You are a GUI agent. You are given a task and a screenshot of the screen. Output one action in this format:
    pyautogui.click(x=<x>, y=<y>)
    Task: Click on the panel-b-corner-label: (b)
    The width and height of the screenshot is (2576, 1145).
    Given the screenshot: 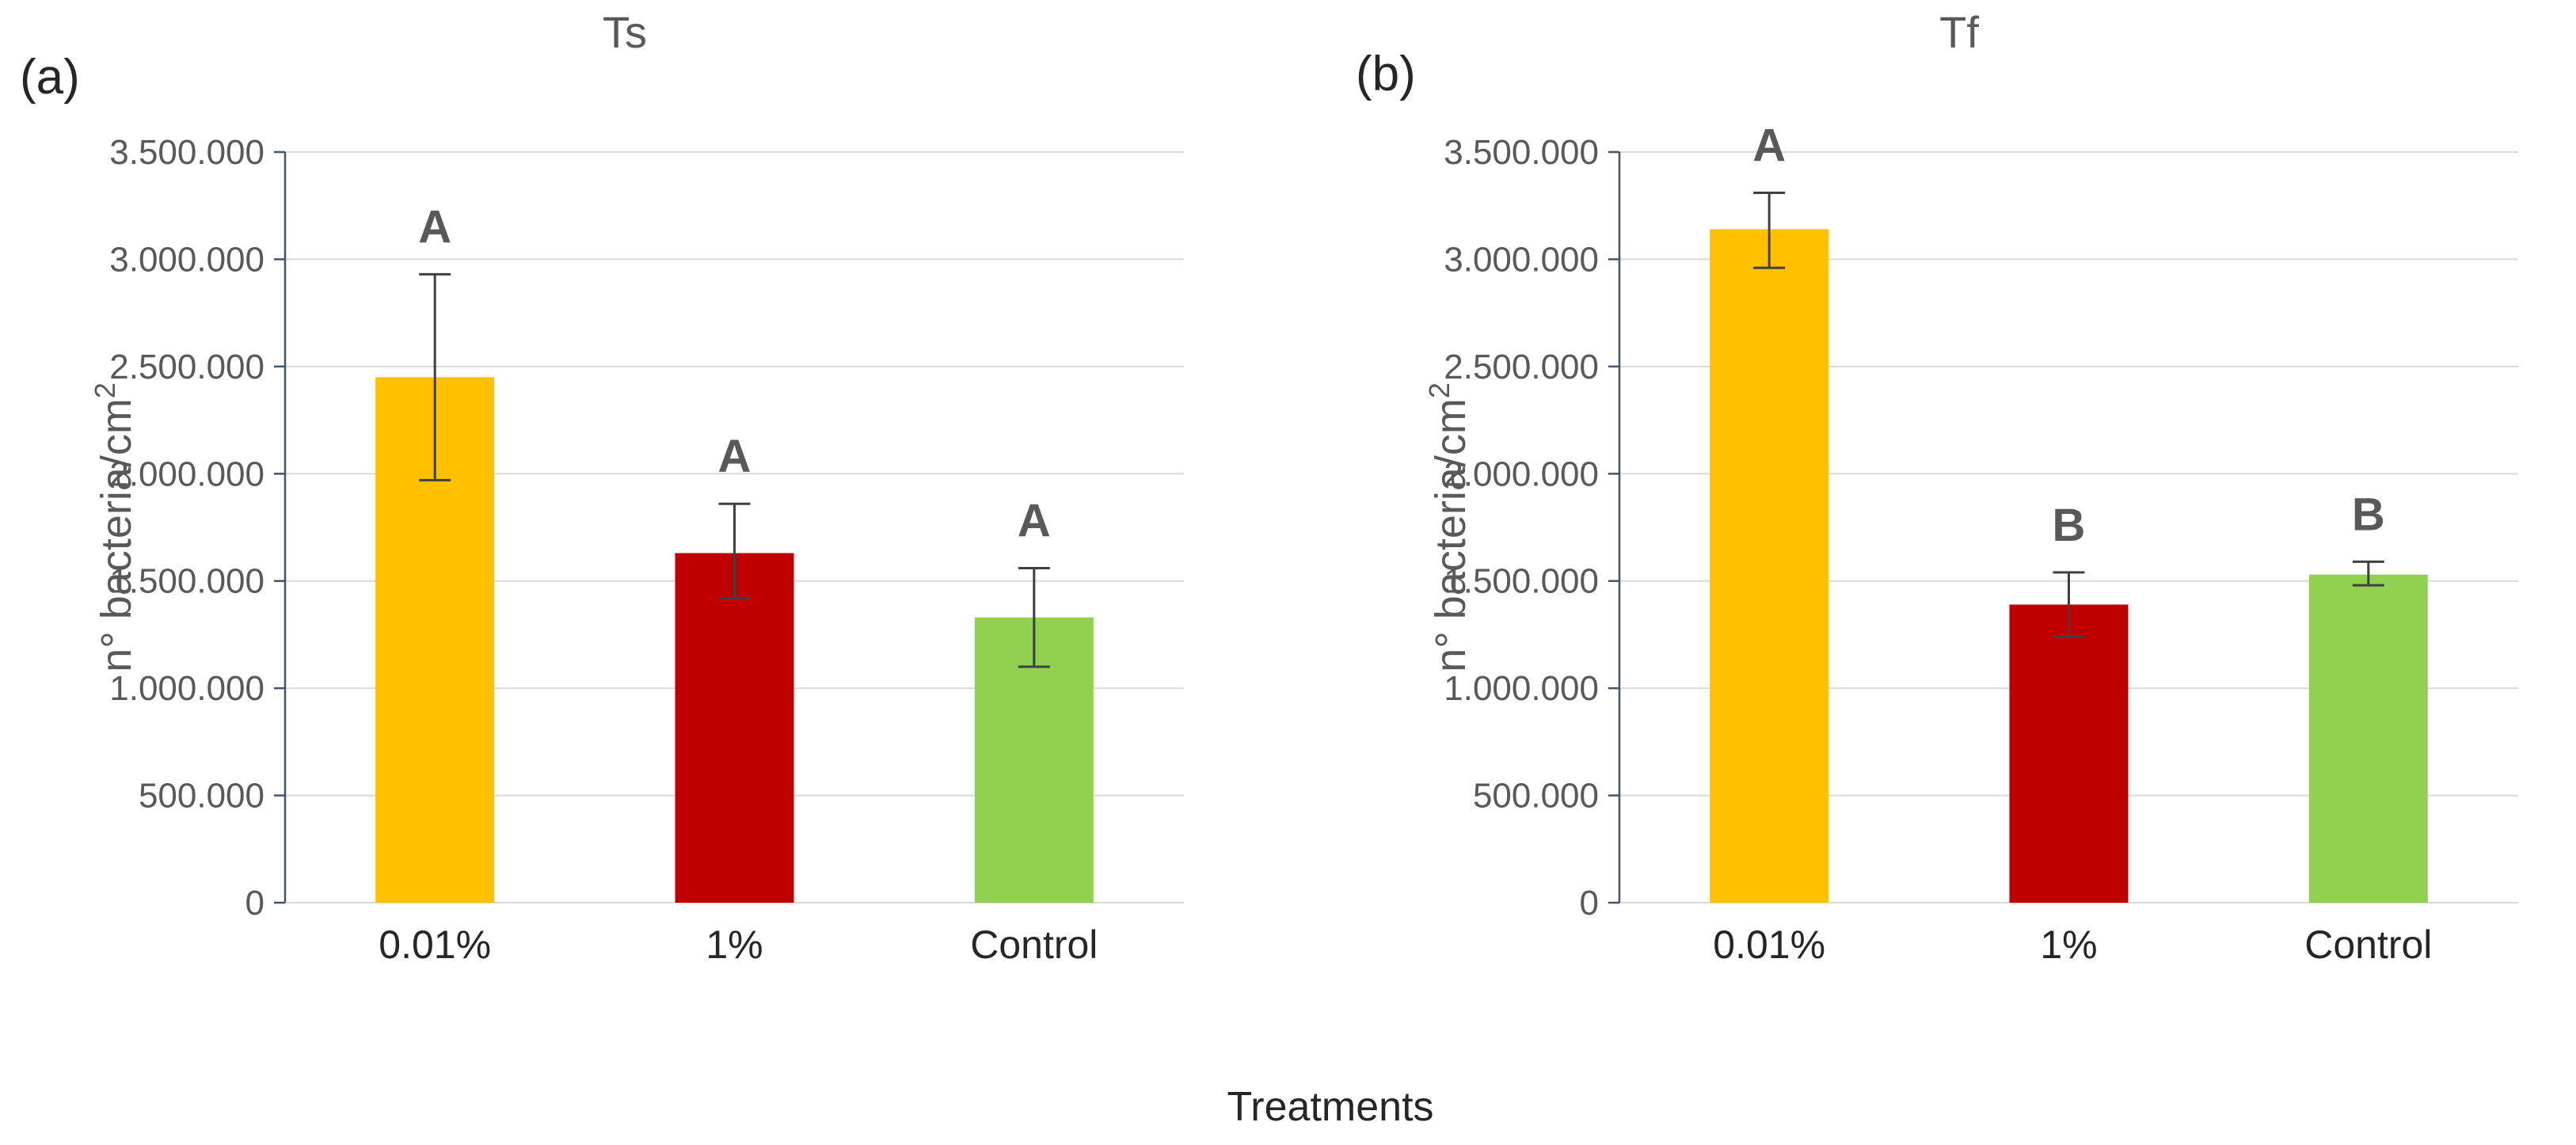 What is the action you would take?
    pyautogui.click(x=1386, y=74)
    